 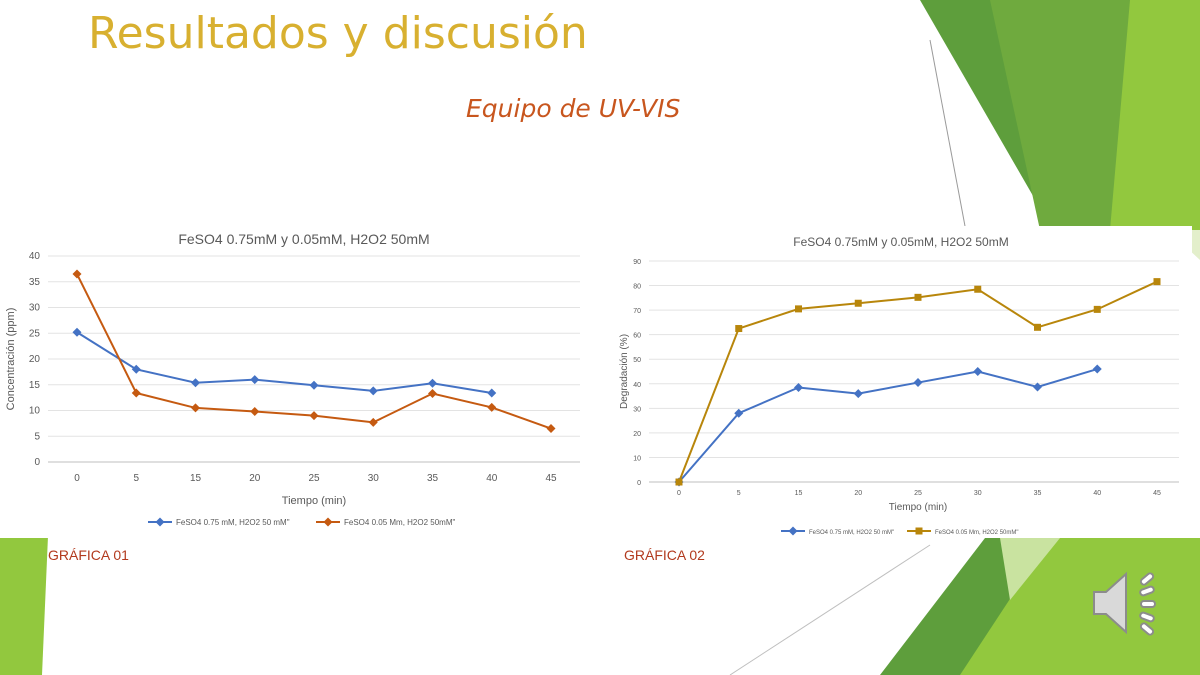 What do you see at coordinates (492, 478) in the screenshot?
I see `chart-1-x-tick-label: 40` at bounding box center [492, 478].